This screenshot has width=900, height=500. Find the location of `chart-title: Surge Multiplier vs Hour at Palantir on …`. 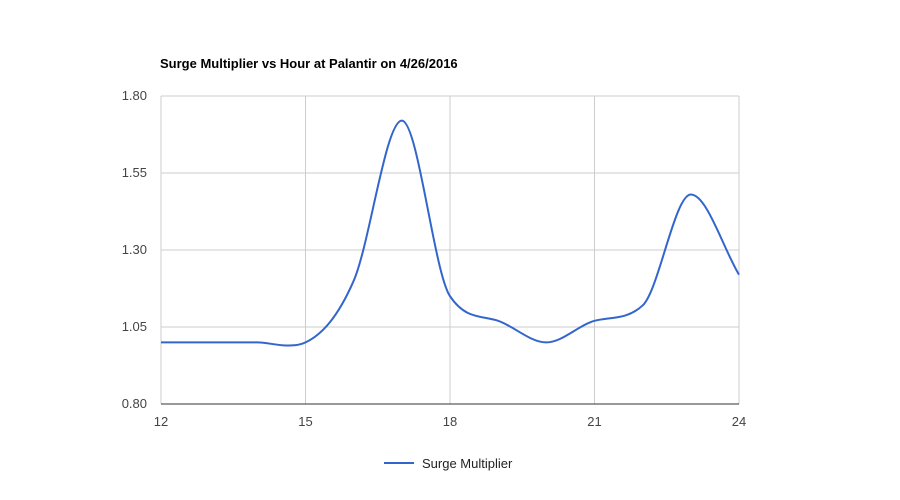

chart-title: Surge Multiplier vs Hour at Palantir on … is located at coordinates (309, 63).